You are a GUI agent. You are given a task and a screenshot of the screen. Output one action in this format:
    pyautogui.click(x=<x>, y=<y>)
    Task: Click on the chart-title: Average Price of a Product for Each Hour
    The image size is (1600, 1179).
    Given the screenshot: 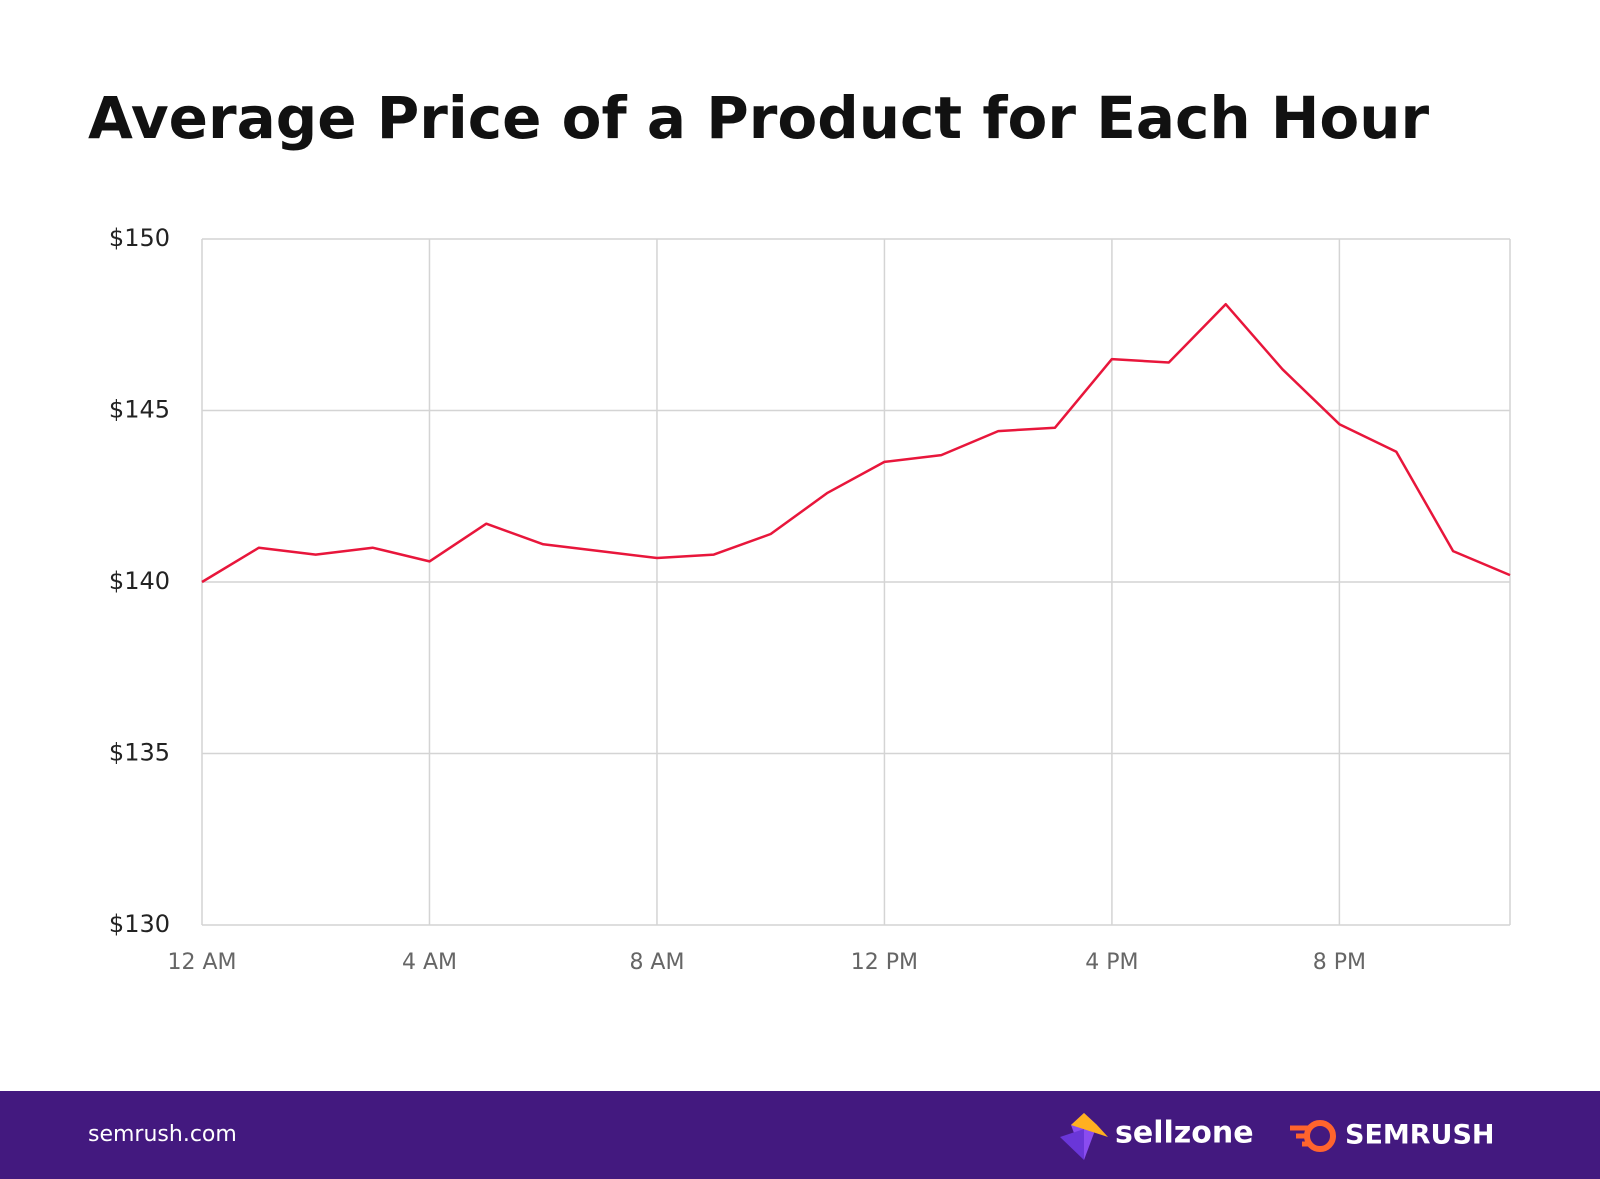 What is the action you would take?
    pyautogui.click(x=759, y=118)
    